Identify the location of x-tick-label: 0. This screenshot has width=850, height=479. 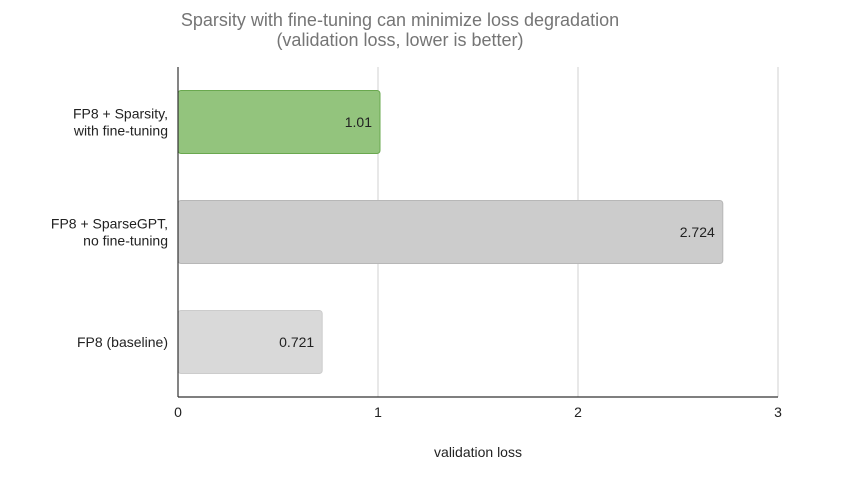
(178, 412).